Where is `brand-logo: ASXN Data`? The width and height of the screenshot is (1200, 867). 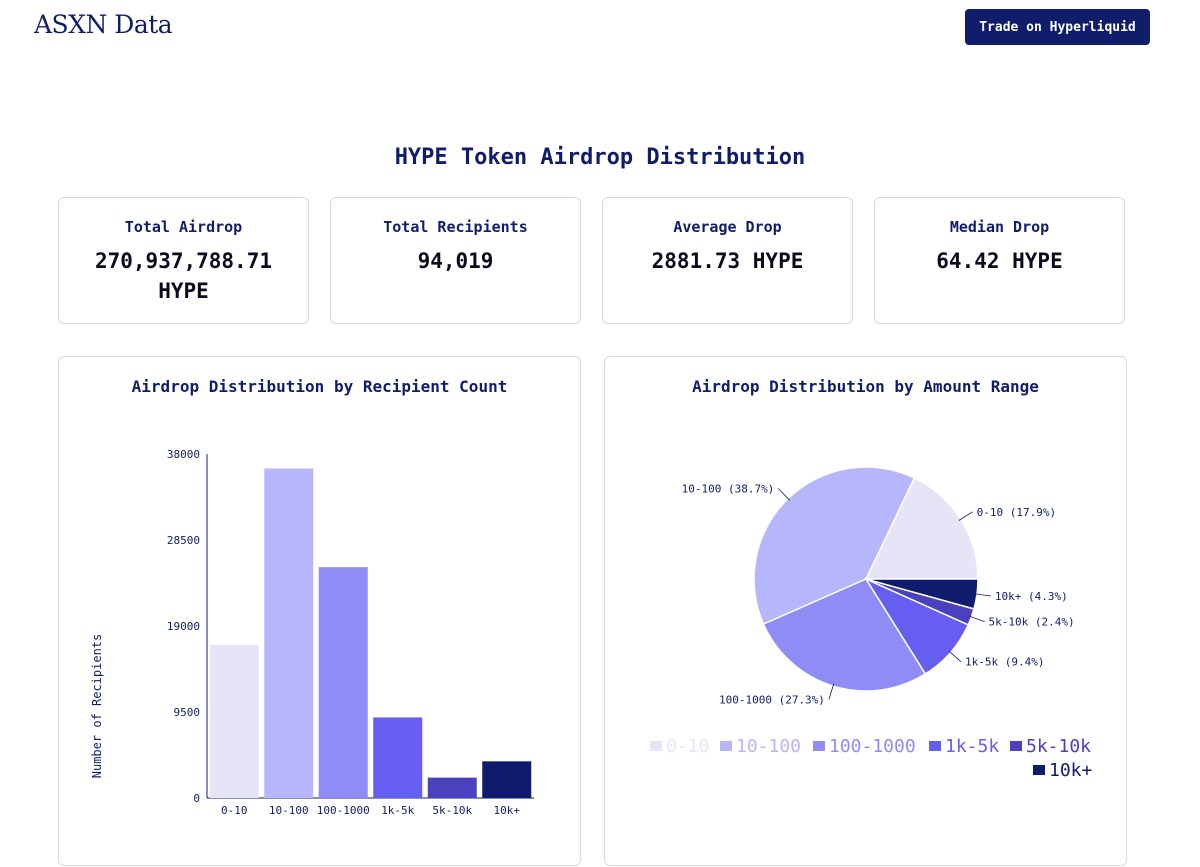
brand-logo: ASXN Data is located at coordinates (103, 24).